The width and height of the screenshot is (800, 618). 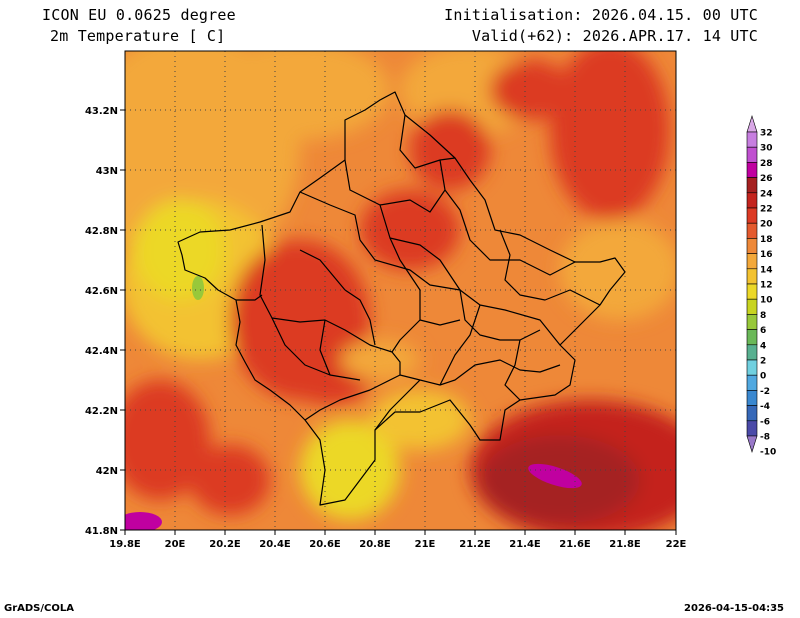 I want to click on colorbar-label: 18, so click(x=766, y=240).